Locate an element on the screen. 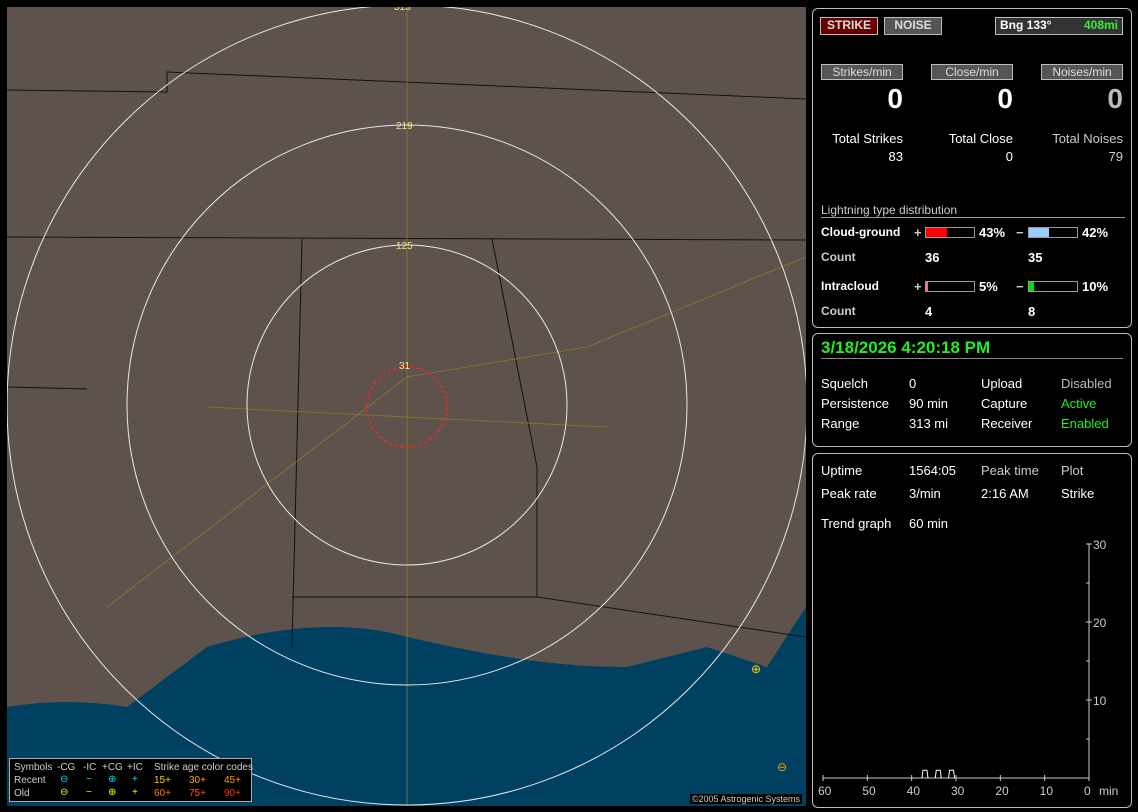 Image resolution: width=1138 pixels, height=812 pixels. x-tick-label: 30 is located at coordinates (958, 791).